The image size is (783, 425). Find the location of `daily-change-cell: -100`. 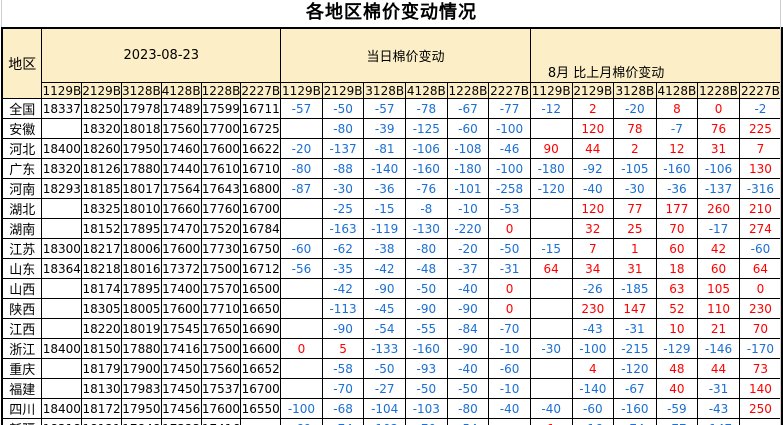

daily-change-cell: -100 is located at coordinates (509, 128).